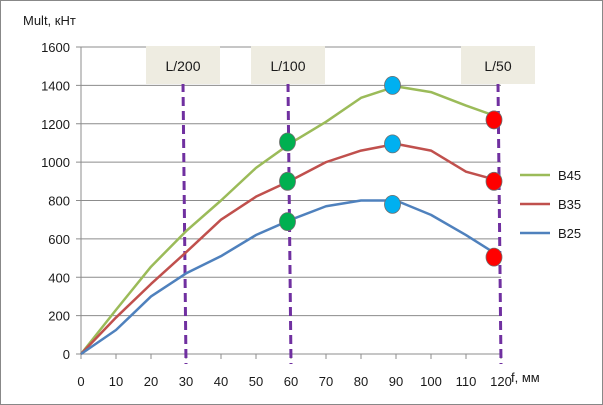 Image resolution: width=603 pixels, height=405 pixels. I want to click on x-tick-label-50: 50, so click(256, 381).